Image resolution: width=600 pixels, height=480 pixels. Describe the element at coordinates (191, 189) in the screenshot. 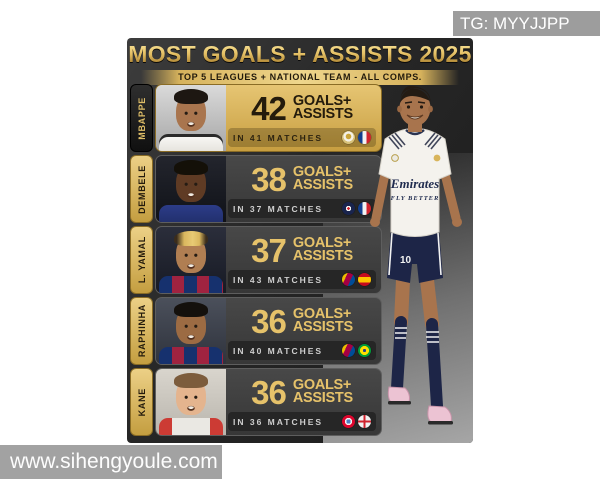

I see `player-photo-dembele` at that location.